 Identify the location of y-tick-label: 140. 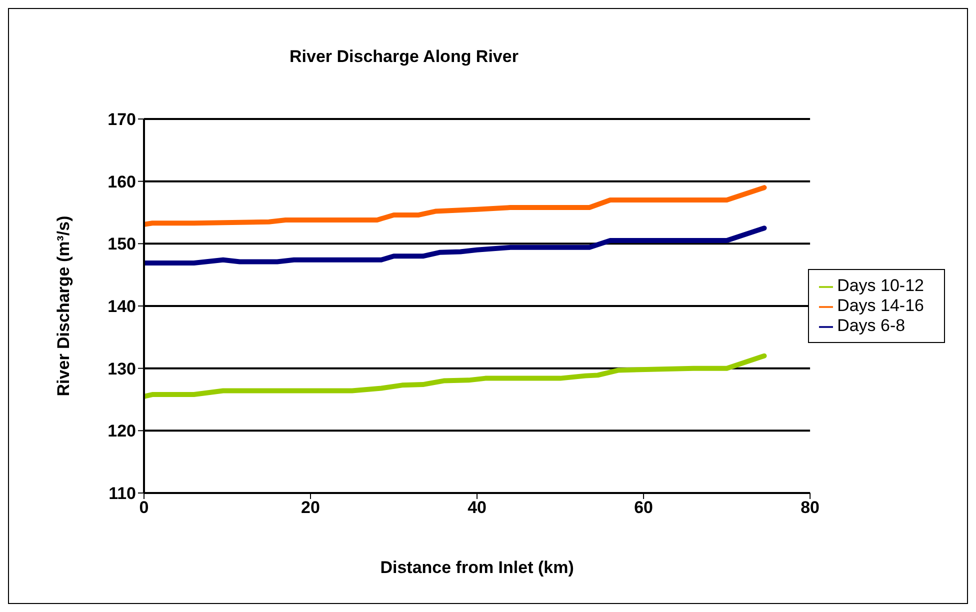
(122, 306).